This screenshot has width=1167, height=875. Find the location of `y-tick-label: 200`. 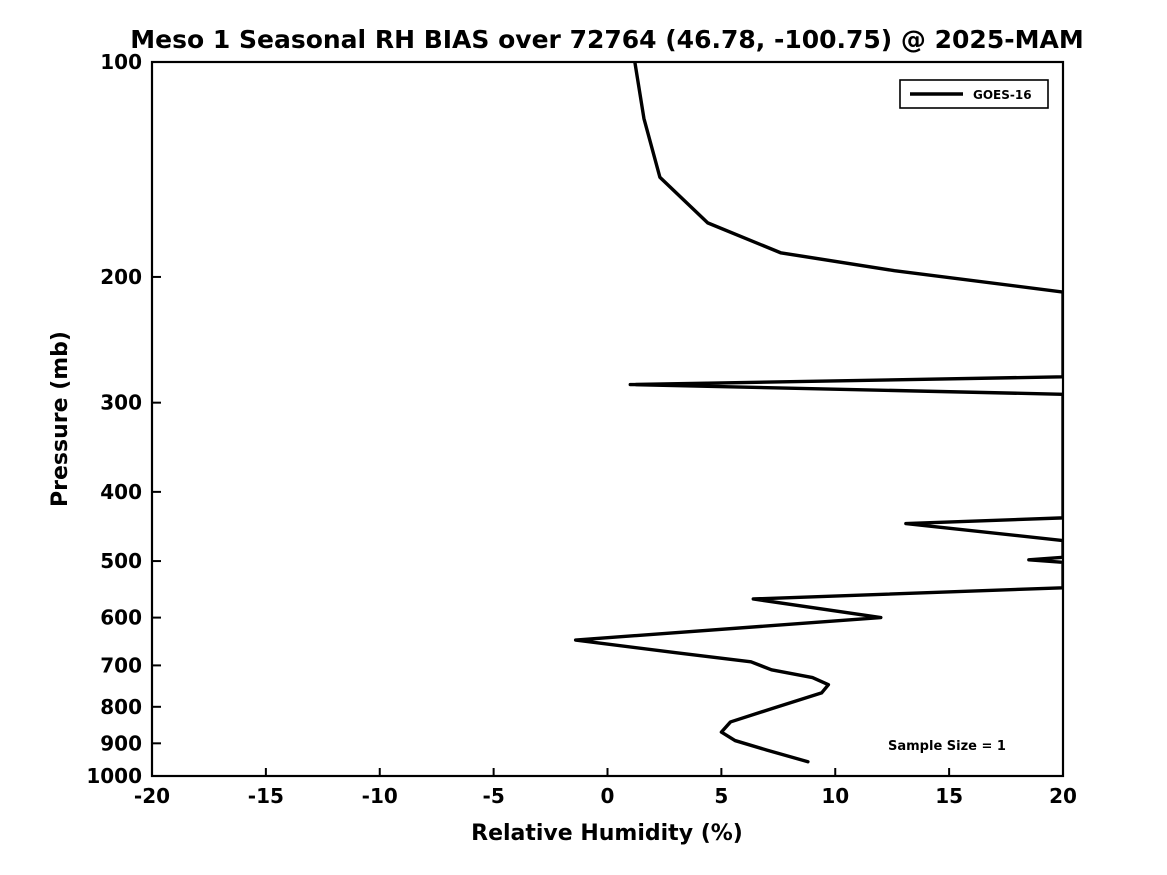

y-tick-label: 200 is located at coordinates (121, 277).